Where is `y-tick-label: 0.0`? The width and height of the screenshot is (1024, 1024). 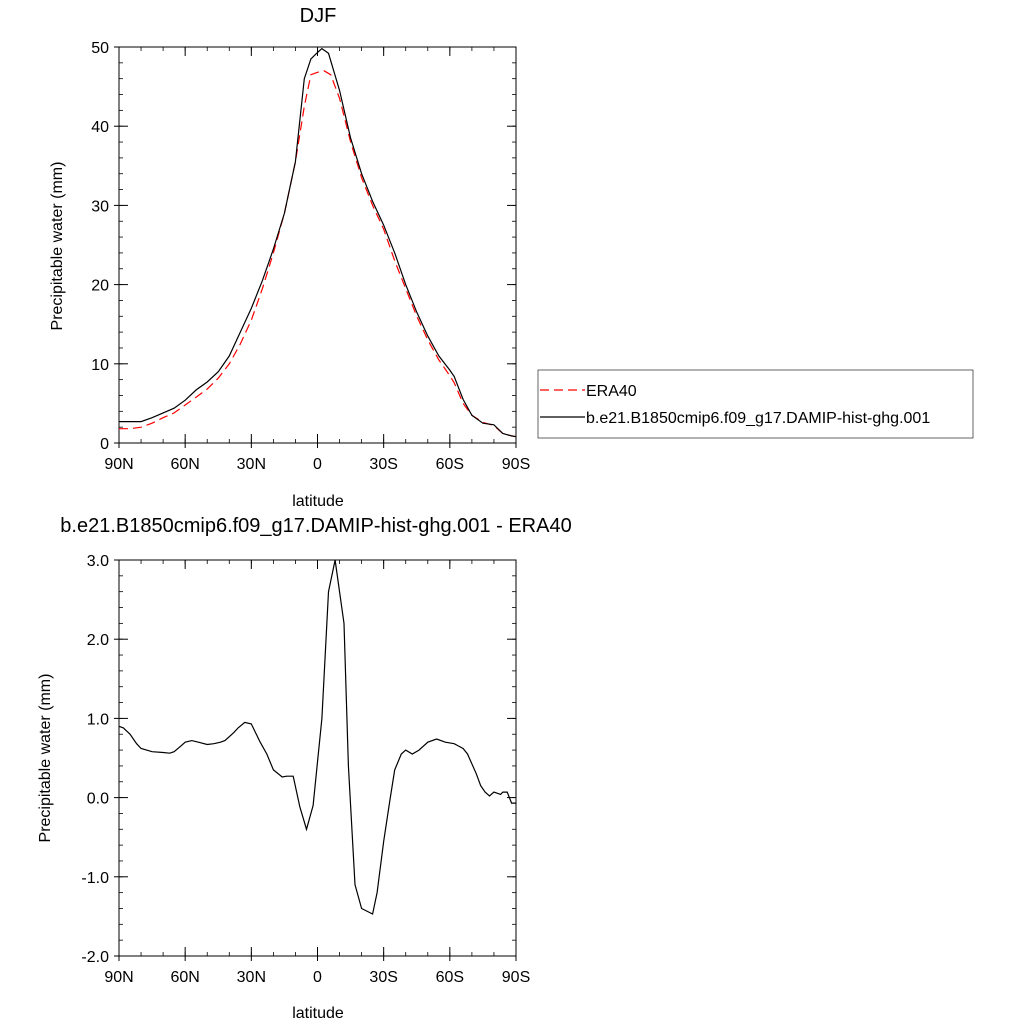
y-tick-label: 0.0 is located at coordinates (98, 799).